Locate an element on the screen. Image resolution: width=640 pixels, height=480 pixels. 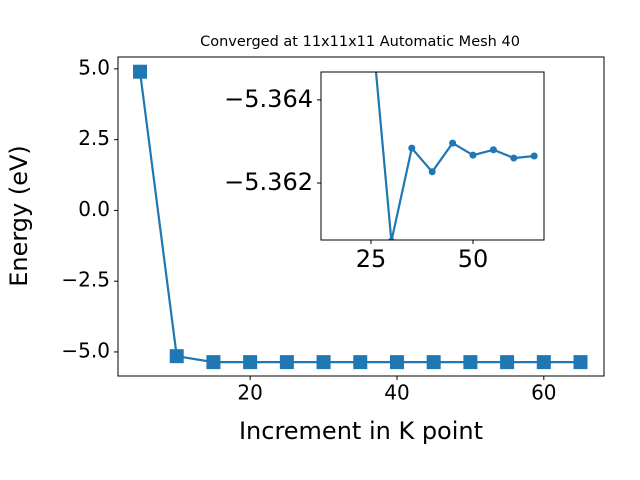
x-tick-label: 60 is located at coordinates (543, 393).